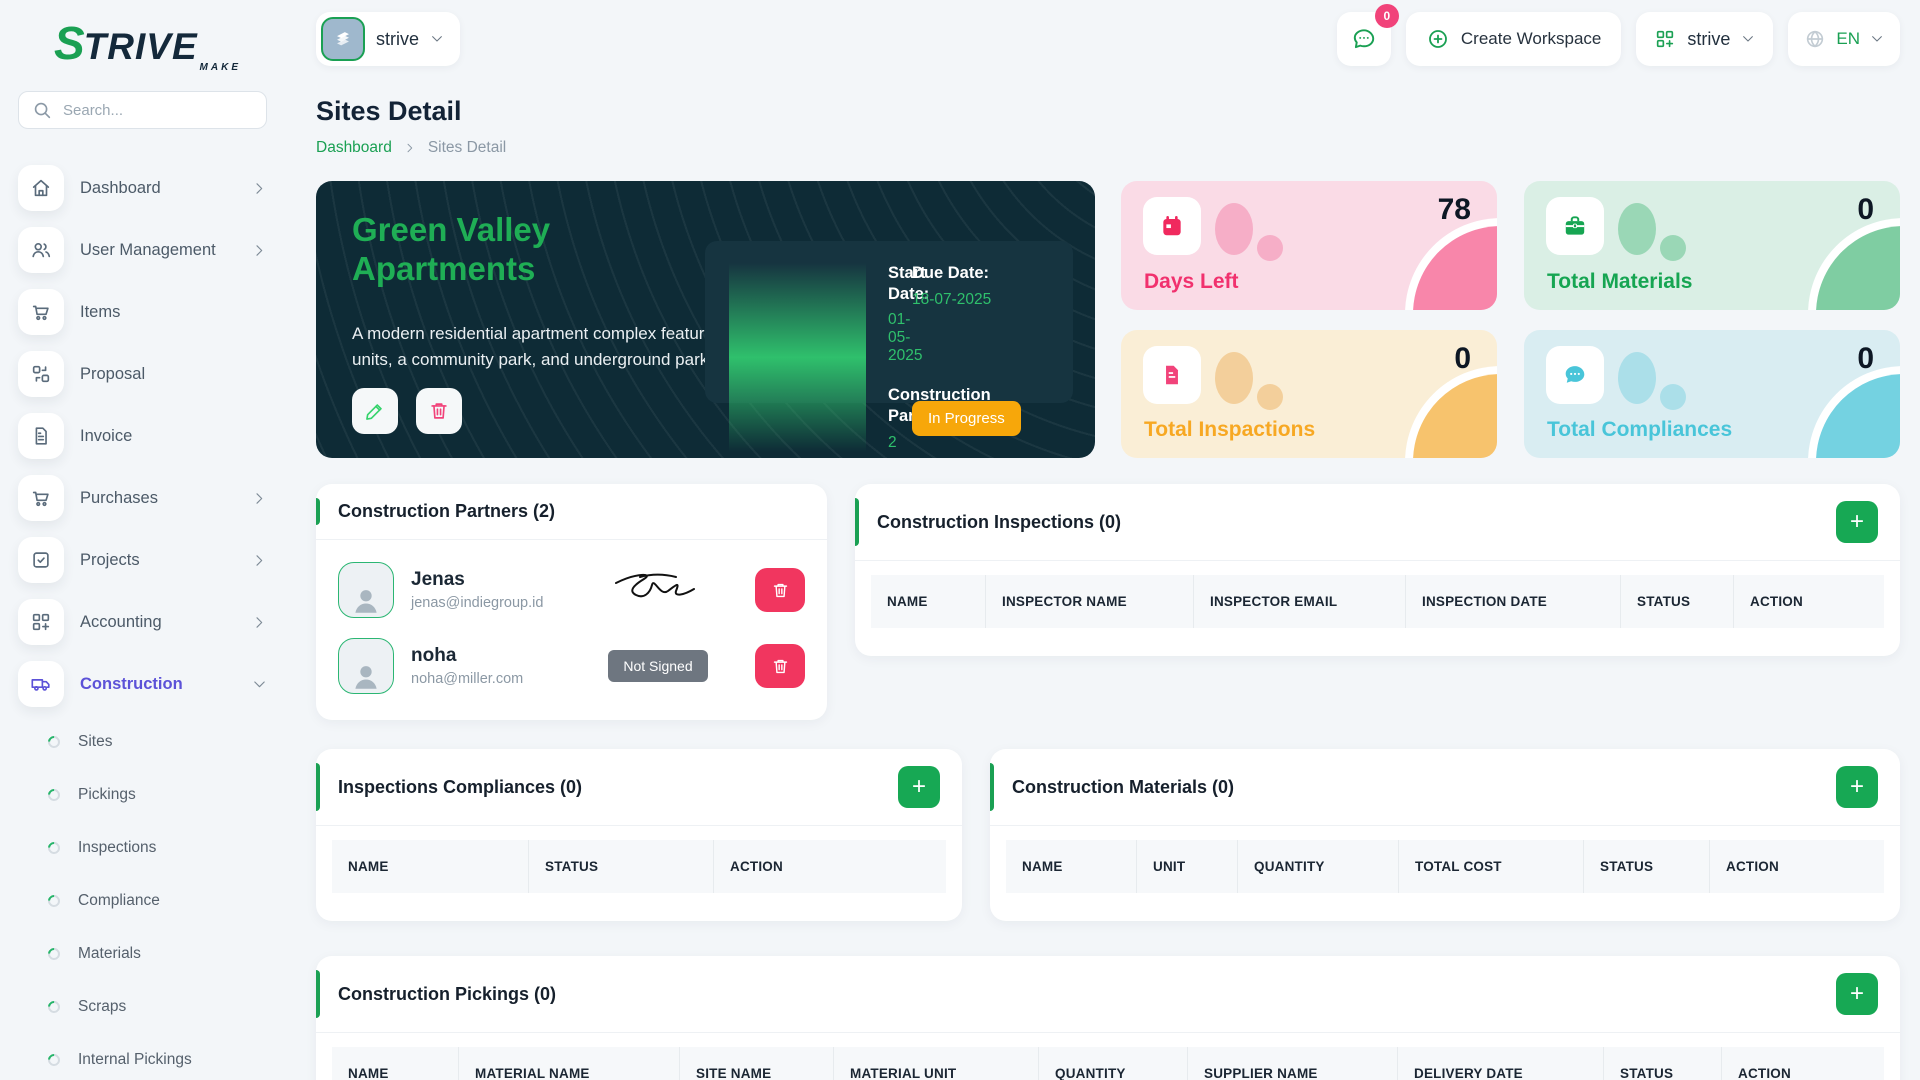 The width and height of the screenshot is (1920, 1080). I want to click on create-workspace-button: Create Workspace, so click(1513, 39).